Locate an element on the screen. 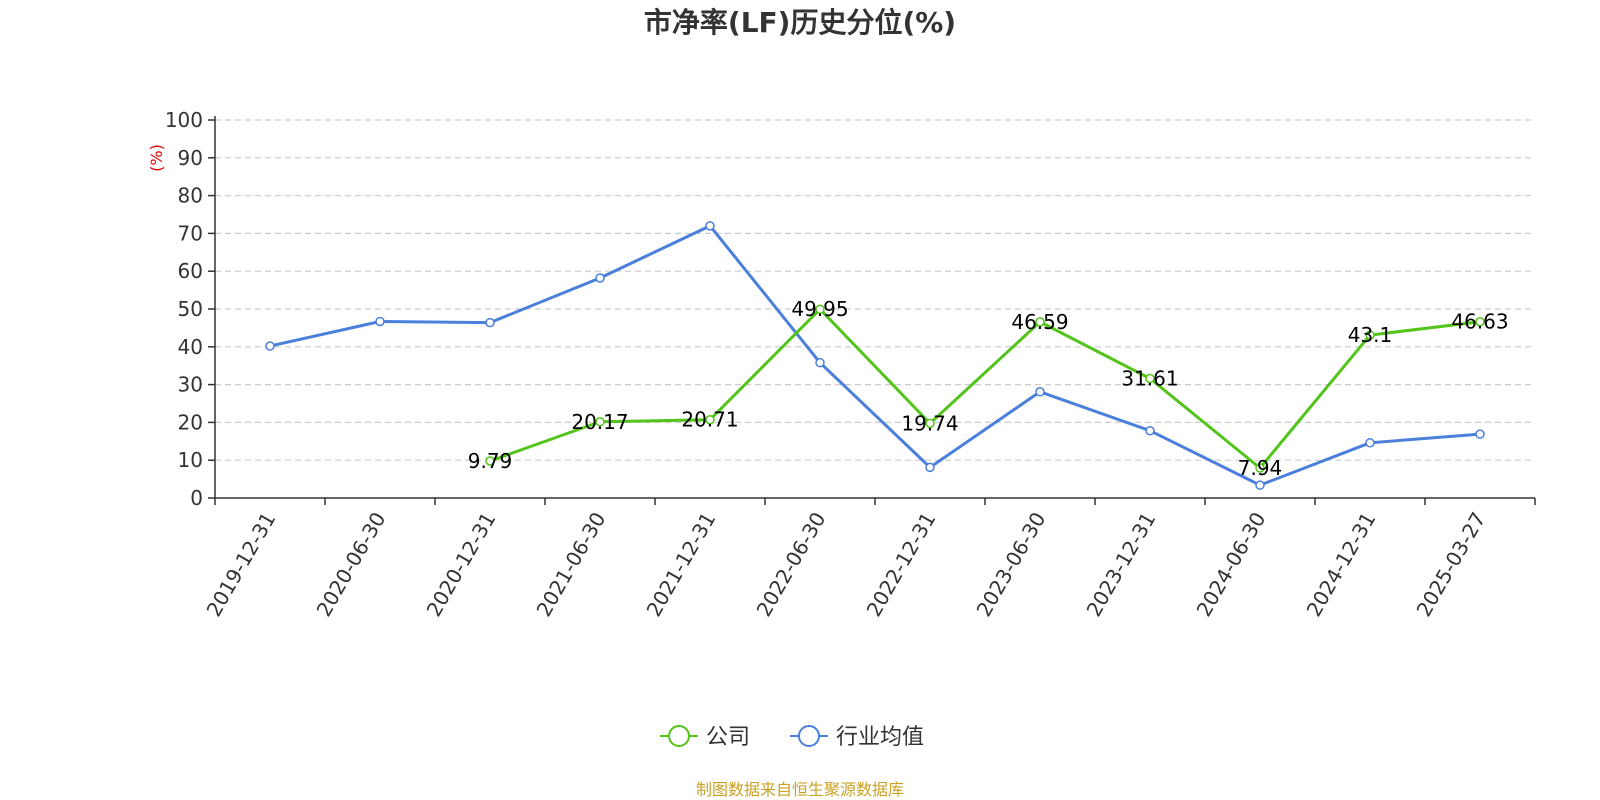 The image size is (1600, 800). x-tick-label: 2019-12-31 is located at coordinates (240, 564).